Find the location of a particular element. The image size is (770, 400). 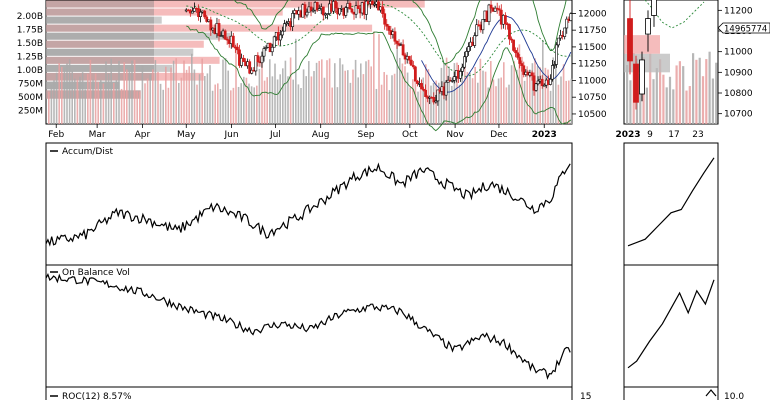

side-obv-frame is located at coordinates (671, 326).